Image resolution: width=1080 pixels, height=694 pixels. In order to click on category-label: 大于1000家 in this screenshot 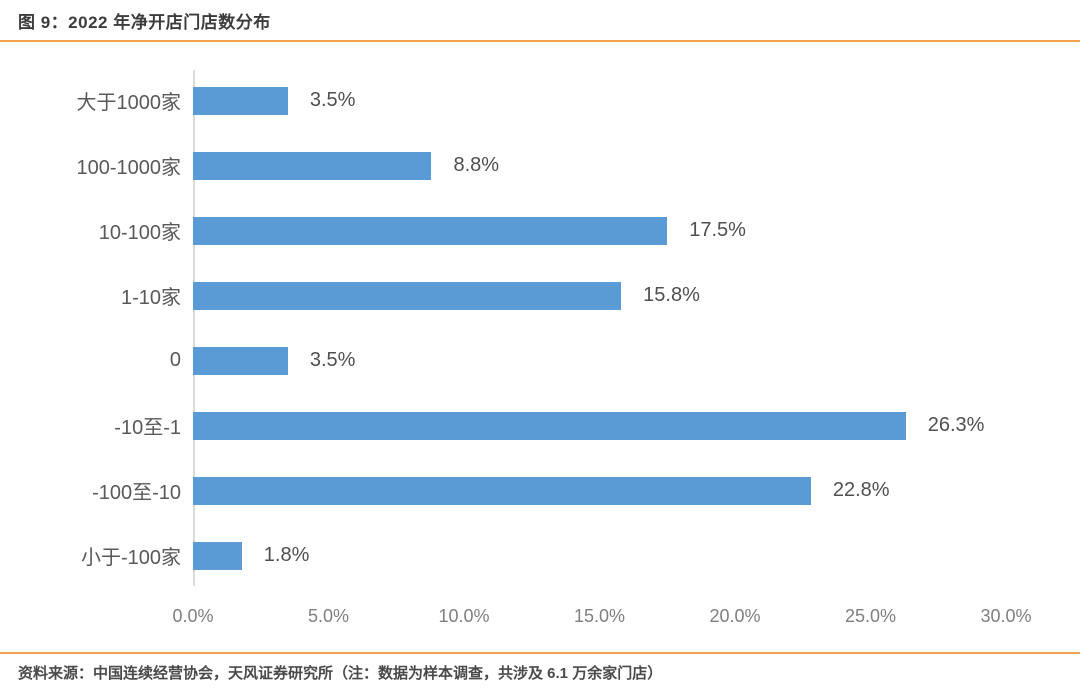, I will do `click(129, 103)`.